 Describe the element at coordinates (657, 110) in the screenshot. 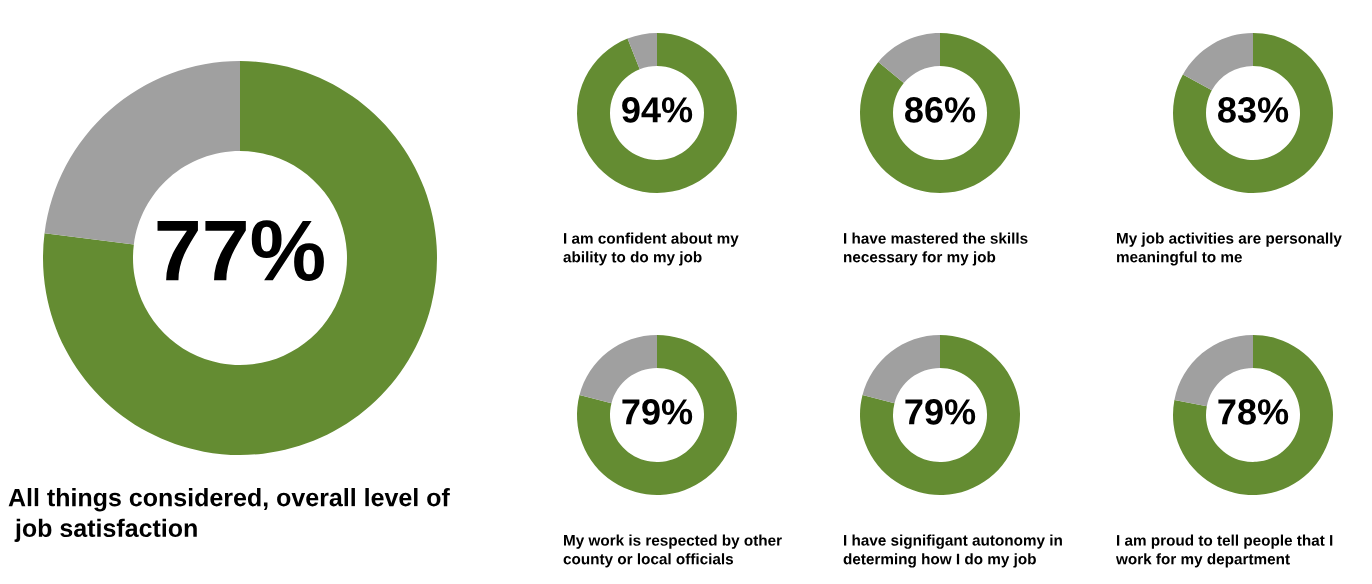

I see `data-label: 94%` at that location.